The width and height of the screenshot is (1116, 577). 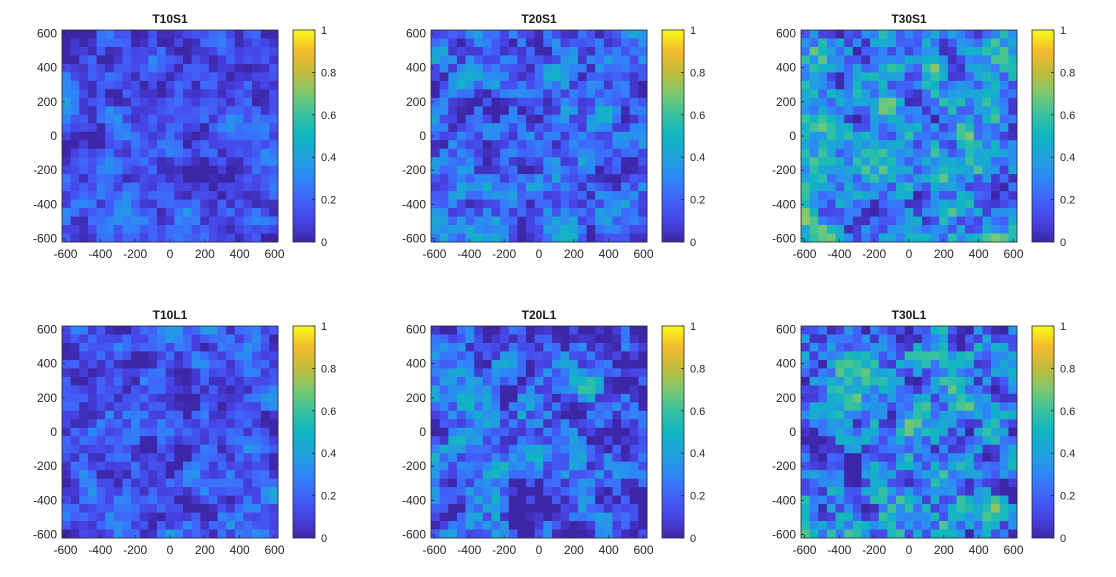 What do you see at coordinates (1063, 31) in the screenshot?
I see `colorbar-tick-label: 1` at bounding box center [1063, 31].